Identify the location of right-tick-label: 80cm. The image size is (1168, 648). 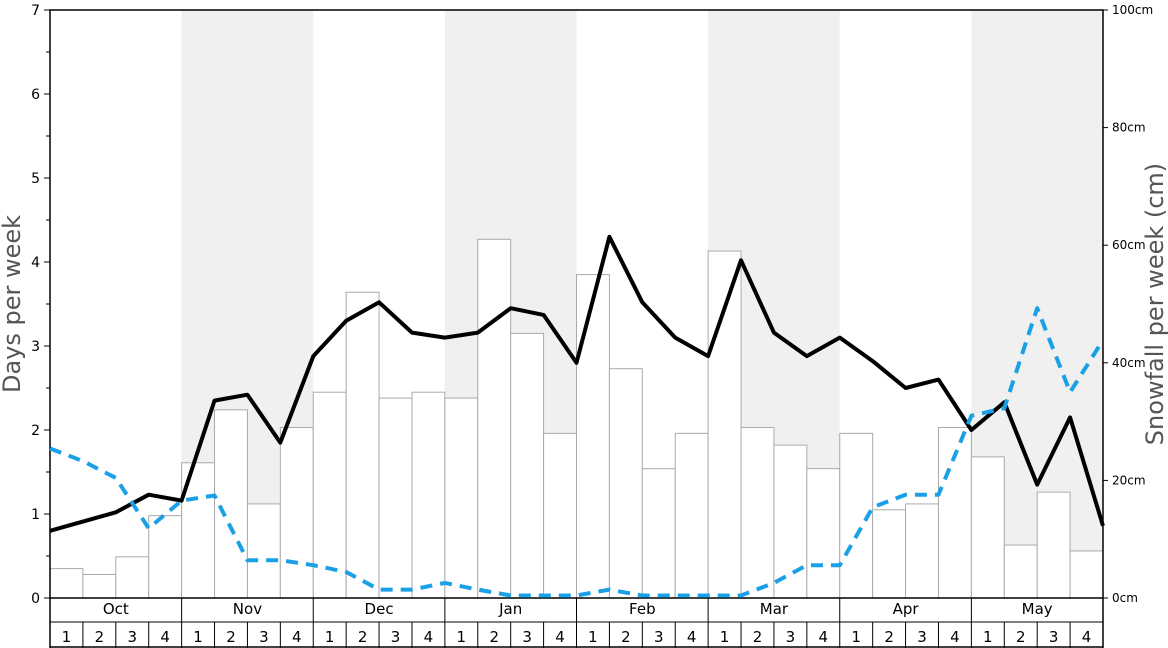
(1129, 128).